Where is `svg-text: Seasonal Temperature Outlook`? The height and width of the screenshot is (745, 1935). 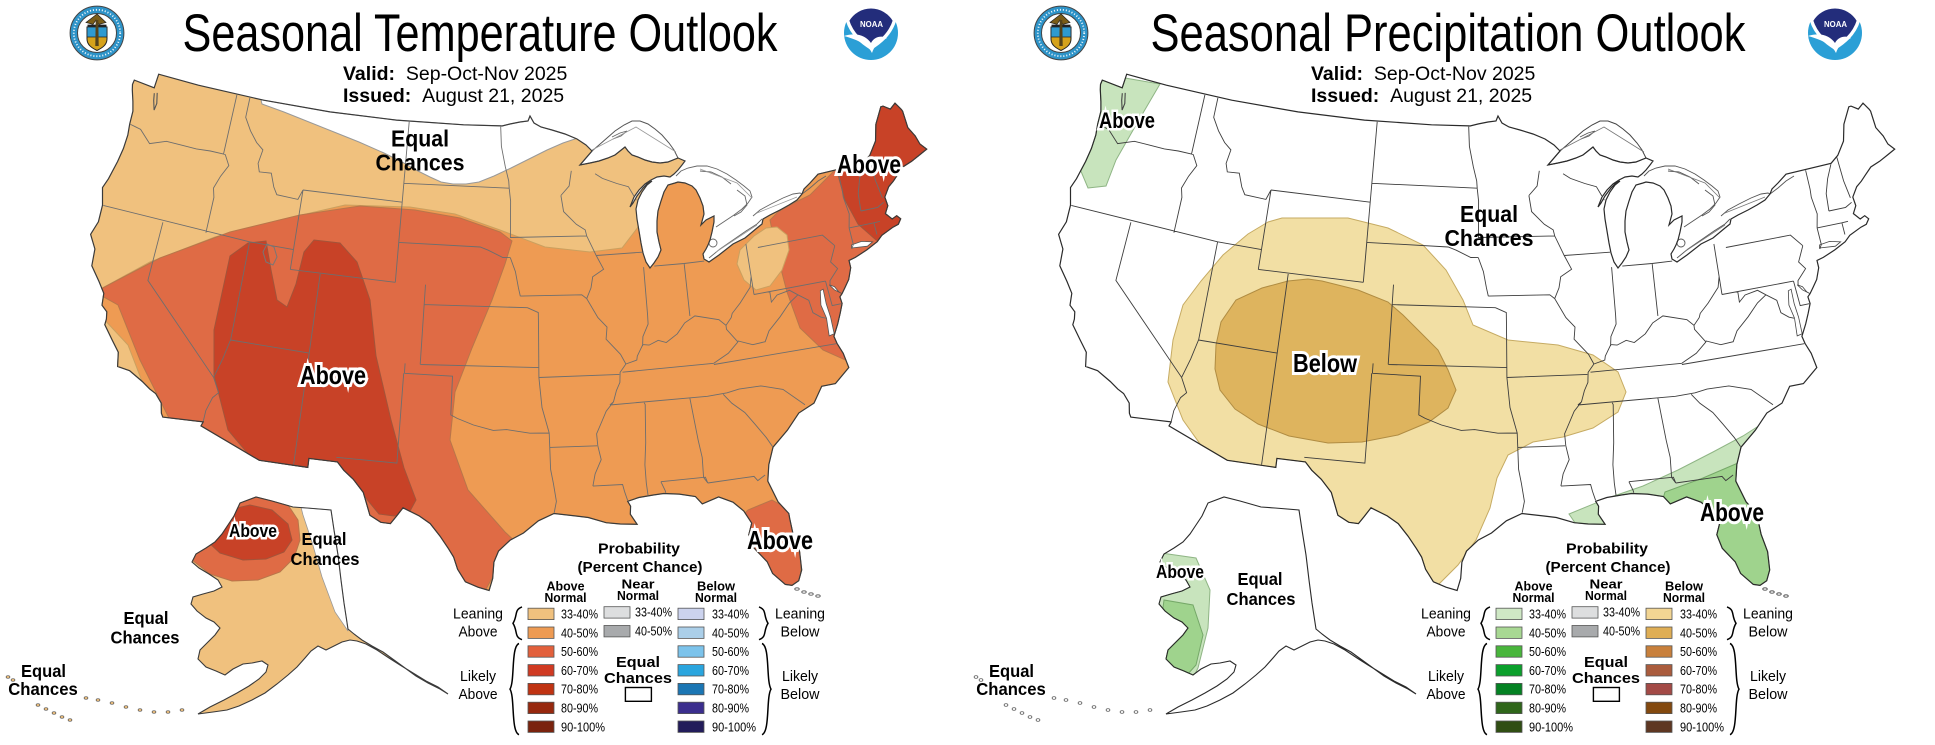 svg-text: Seasonal Temperature Outlook is located at coordinates (480, 33).